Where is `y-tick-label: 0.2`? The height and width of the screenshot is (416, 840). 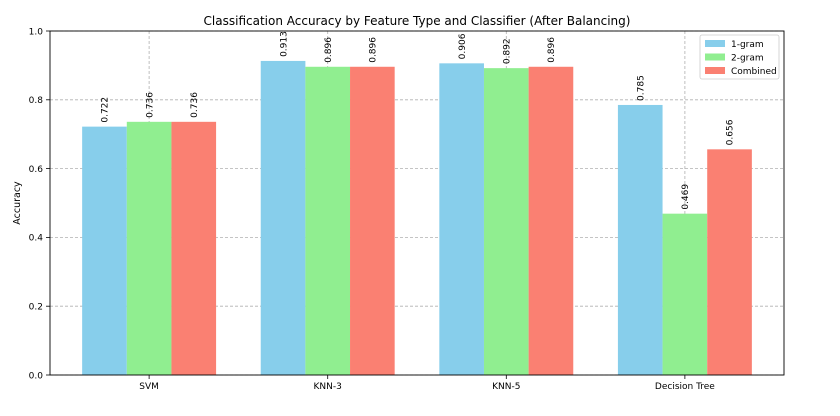 y-tick-label: 0.2 is located at coordinates (36, 308).